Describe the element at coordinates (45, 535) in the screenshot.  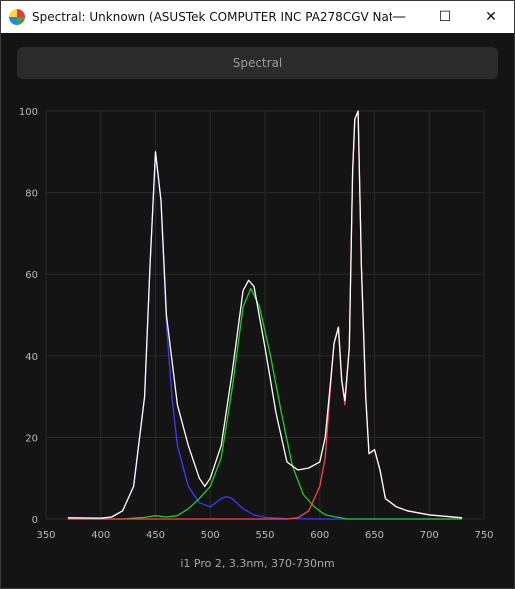
I see `x-tick-label: 350` at that location.